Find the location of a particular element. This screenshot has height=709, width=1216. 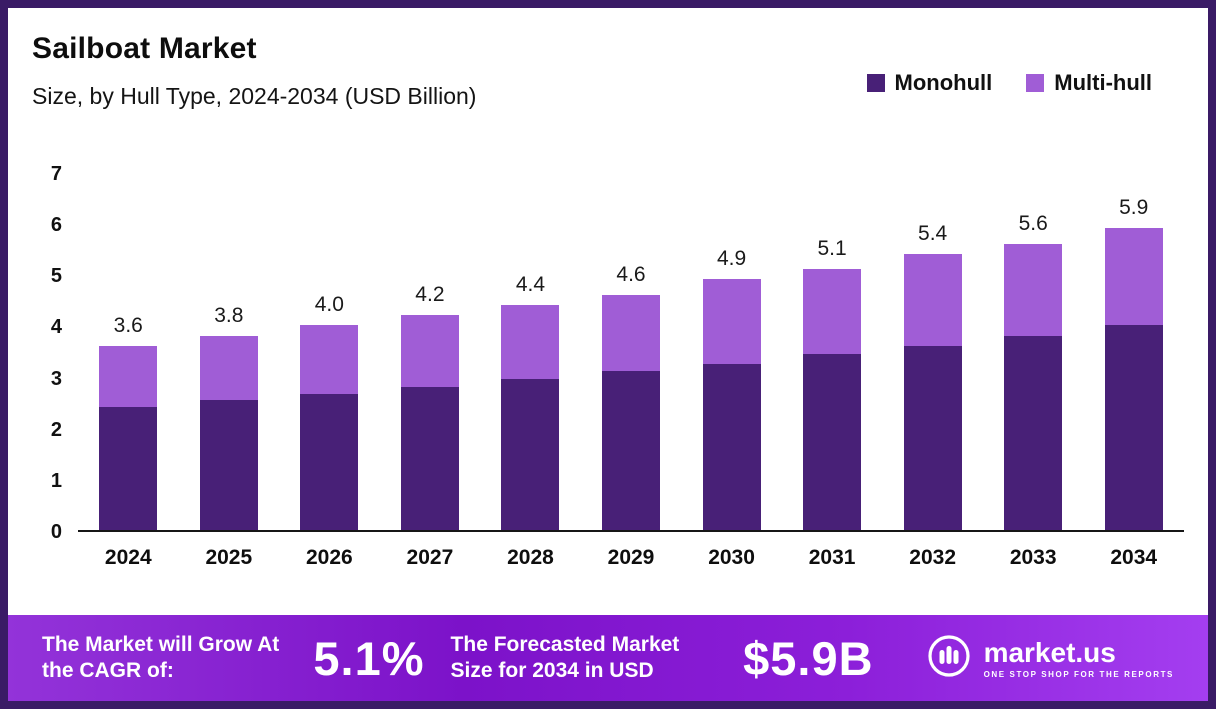

bar-total-label: 5.6 is located at coordinates (1033, 223).